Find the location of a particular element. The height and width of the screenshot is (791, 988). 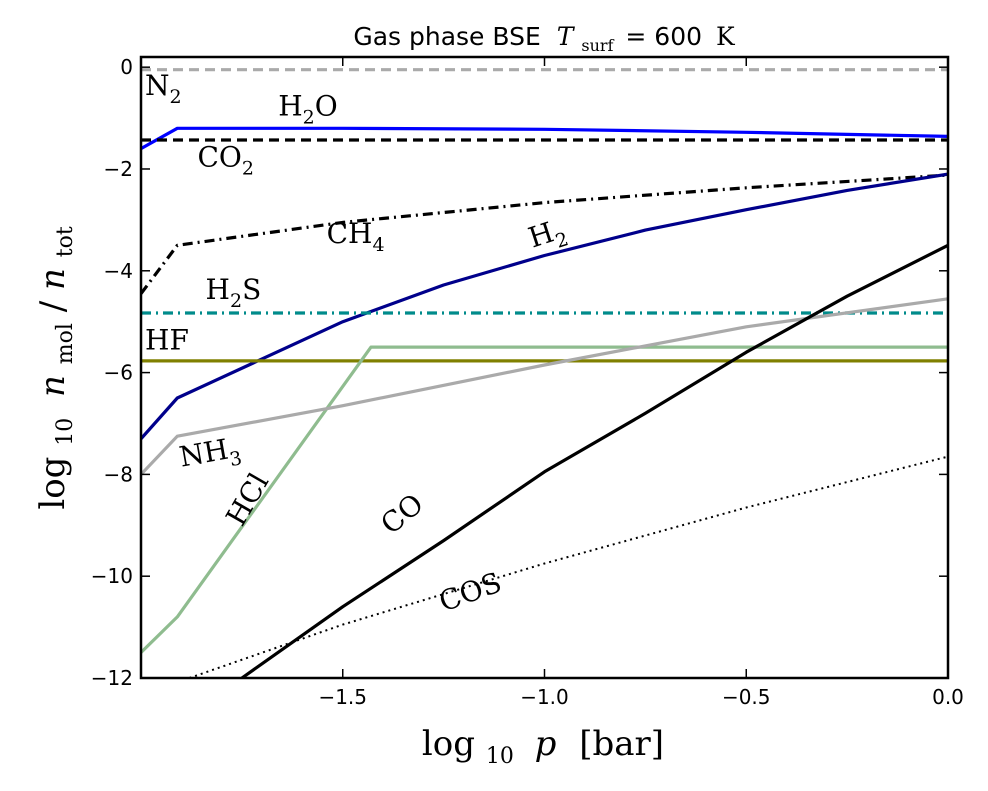

series-label-nh3: NH3 is located at coordinates (210, 455).